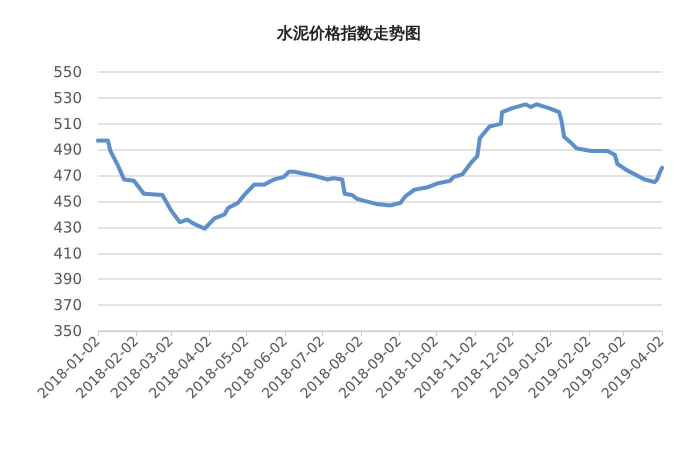 This screenshot has width=698, height=451. What do you see at coordinates (67, 72) in the screenshot?
I see `y-tick-label: 550` at bounding box center [67, 72].